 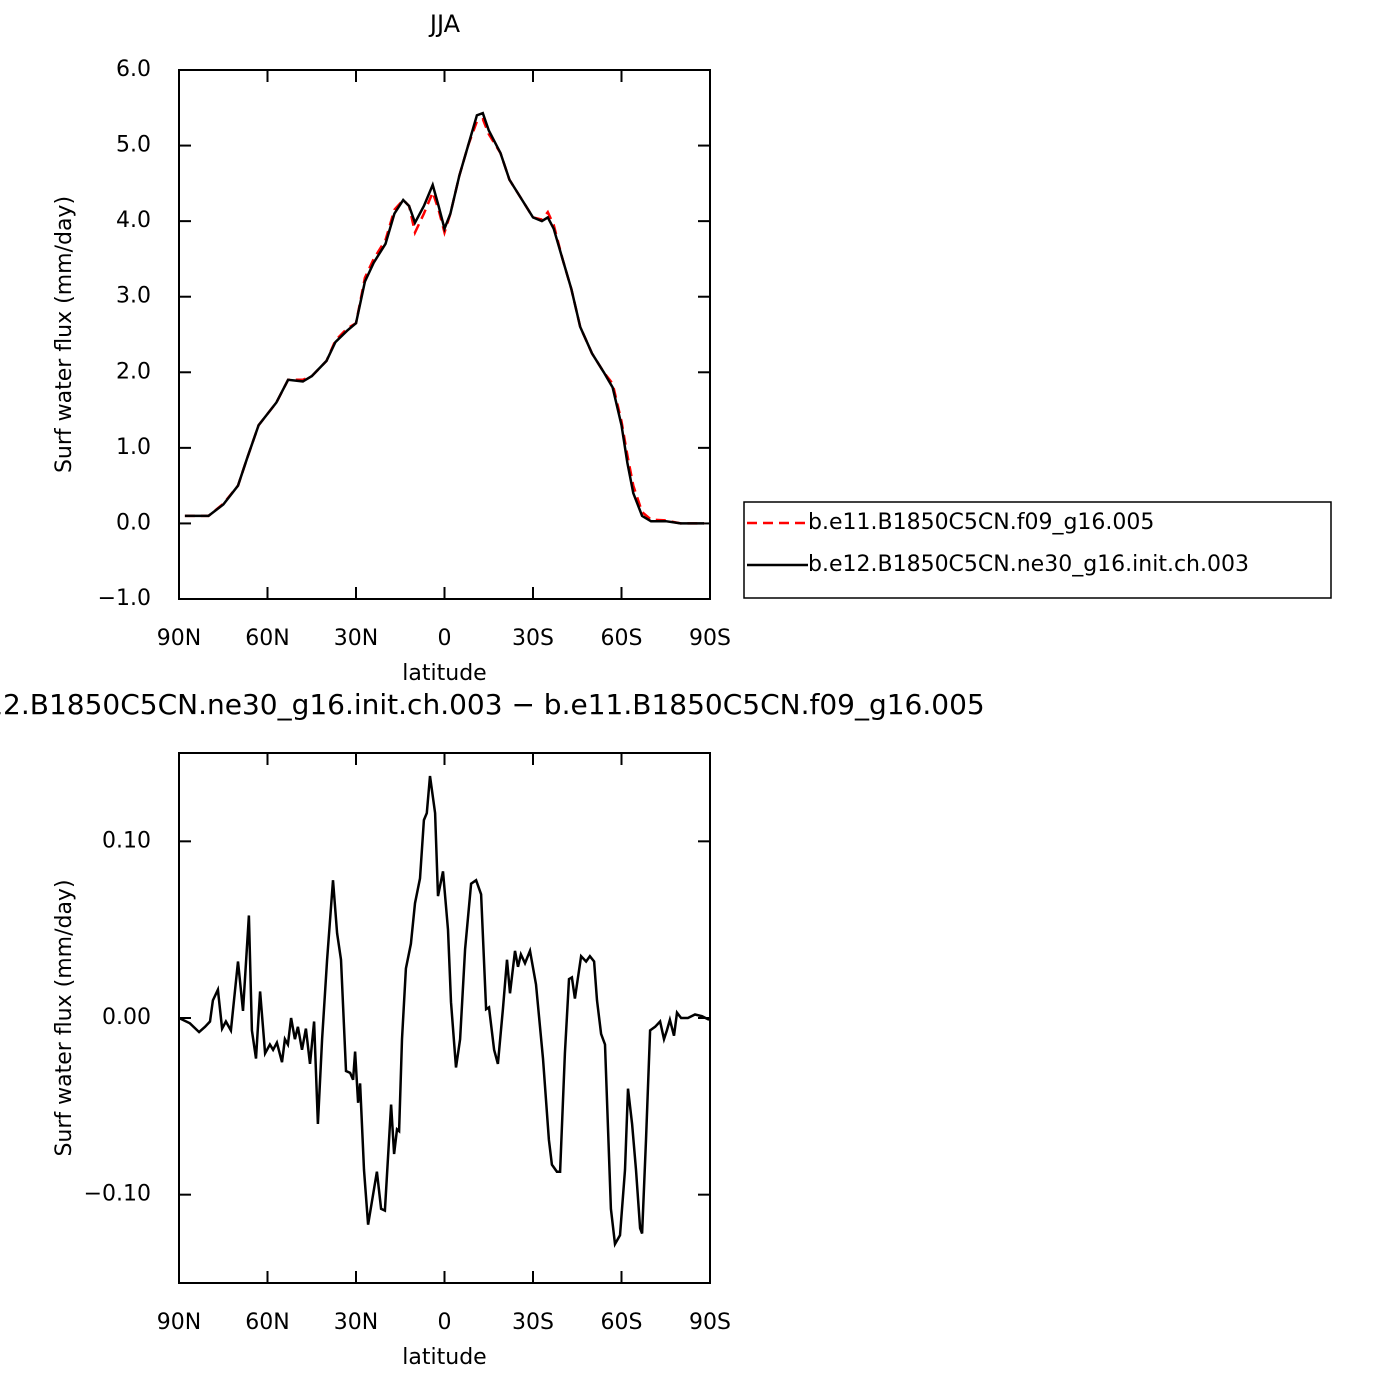 I want to click on plot-frame, so click(x=444, y=334).